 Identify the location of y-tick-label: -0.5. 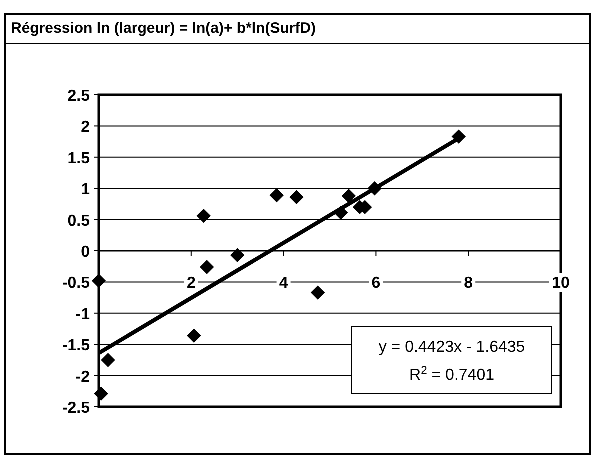
(76, 283).